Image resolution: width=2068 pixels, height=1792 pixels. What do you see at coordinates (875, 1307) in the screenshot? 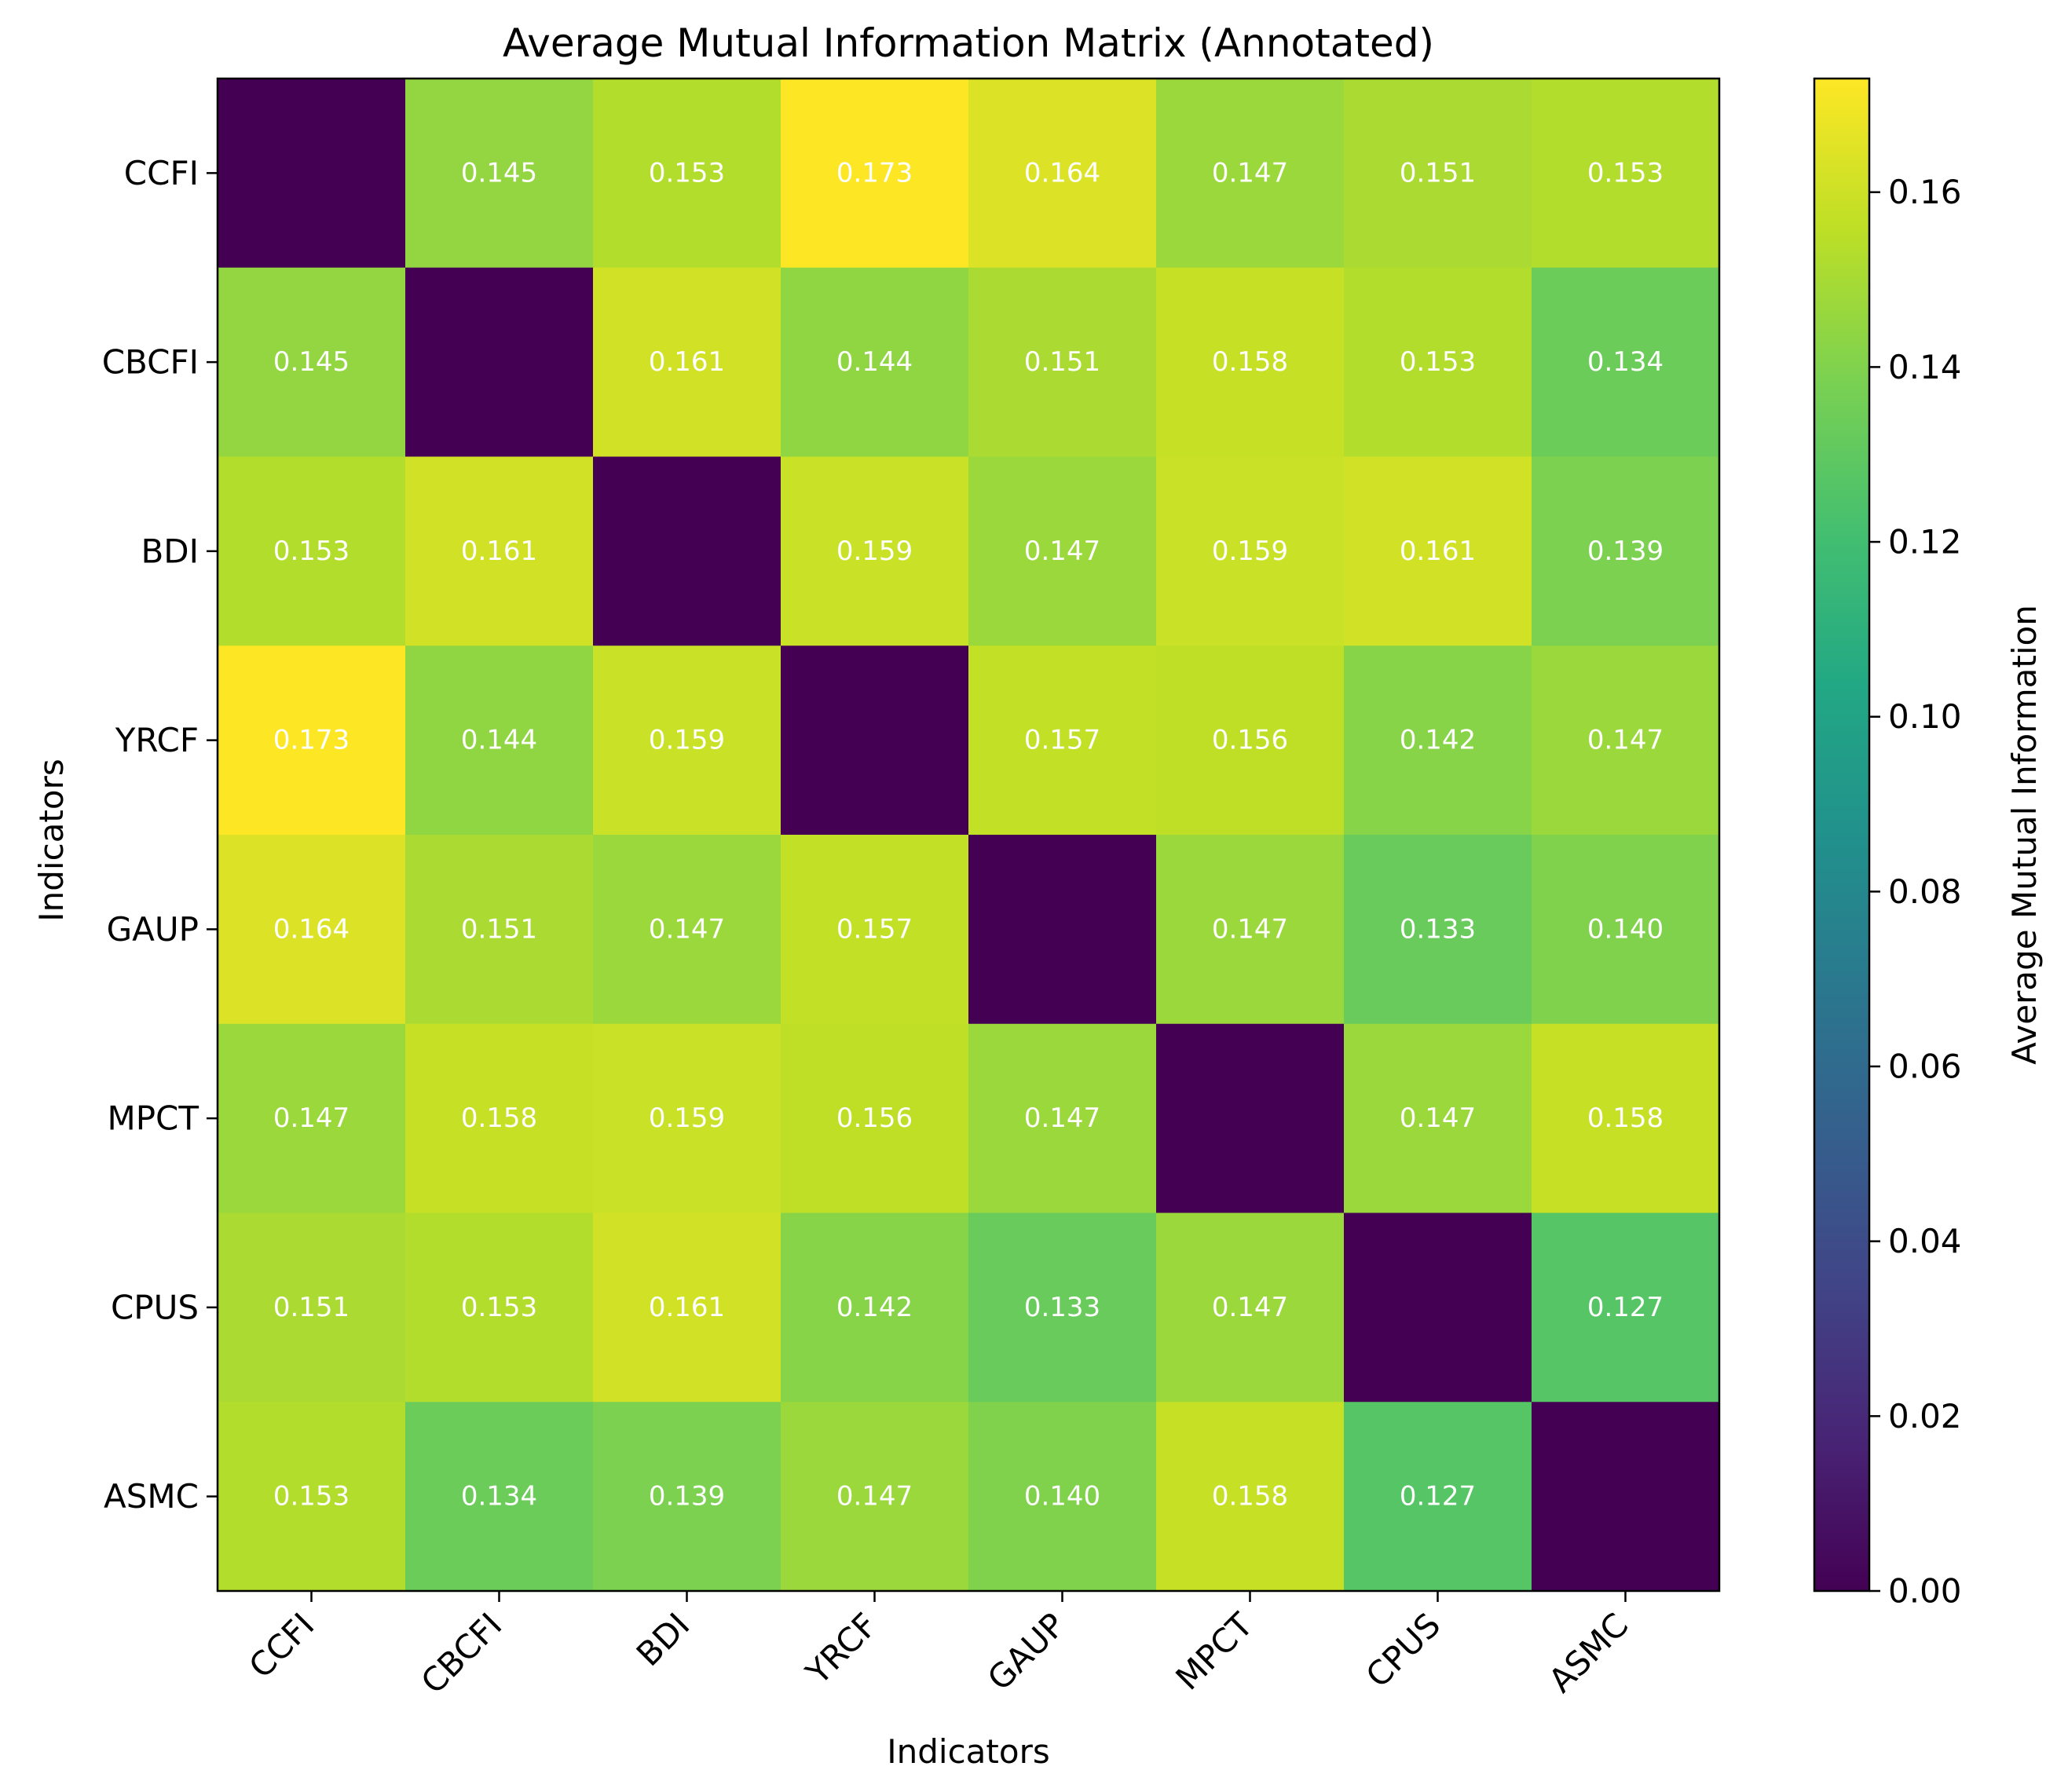
I see `cell-annotation: 0.142` at bounding box center [875, 1307].